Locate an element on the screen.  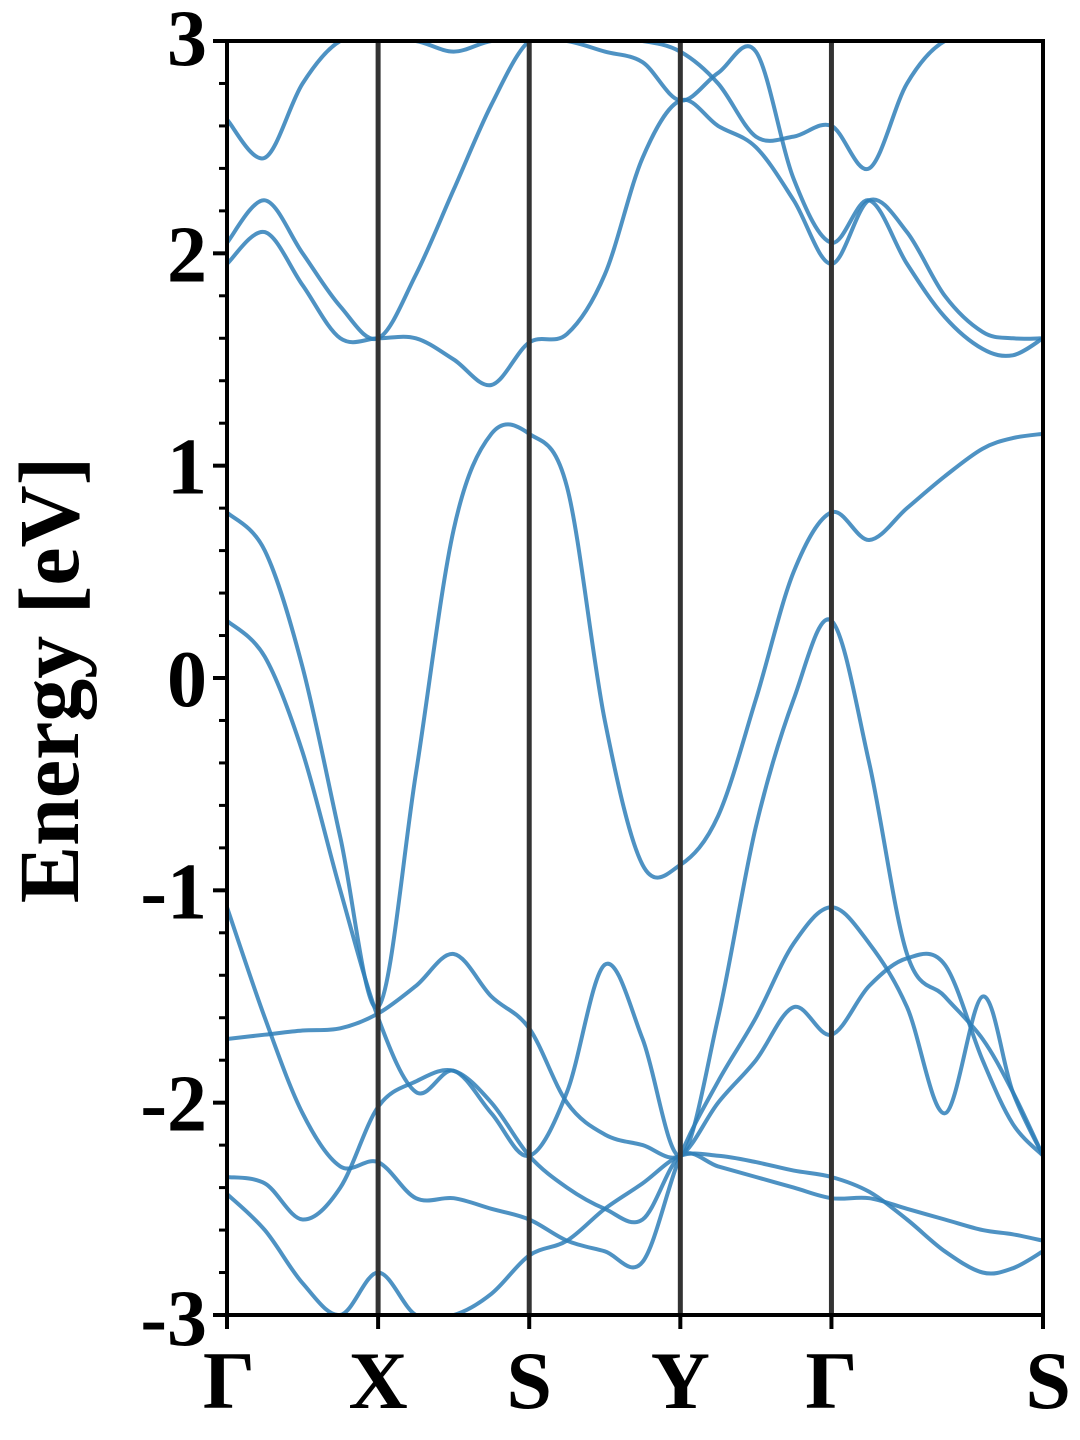
y-tick-label: 3 is located at coordinates (187, 41).